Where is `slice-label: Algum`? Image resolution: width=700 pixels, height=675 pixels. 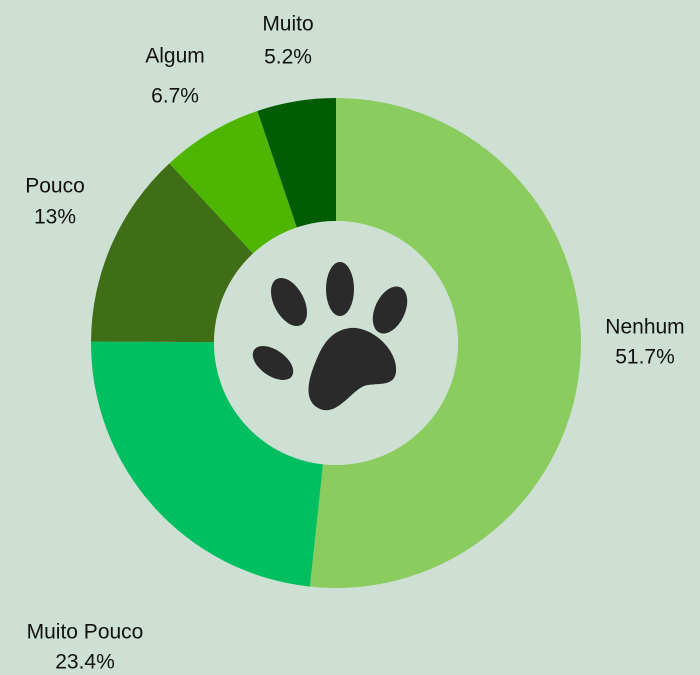 slice-label: Algum is located at coordinates (175, 56).